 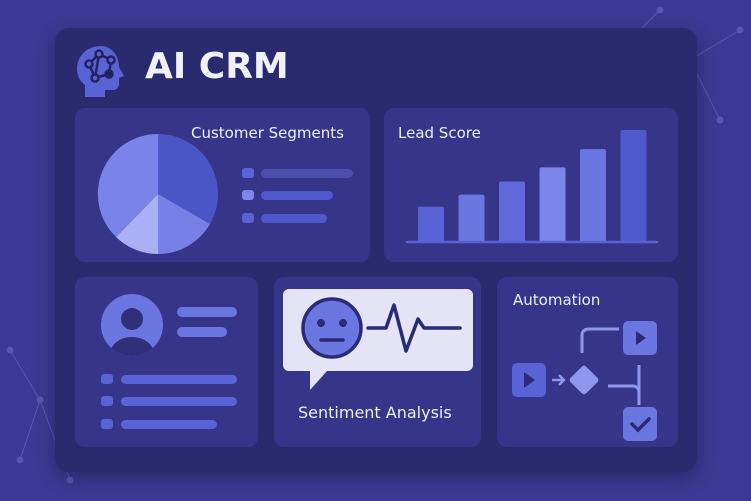 What do you see at coordinates (377, 362) in the screenshot?
I see `sentiment-analysis-card: Sentiment Analysis` at bounding box center [377, 362].